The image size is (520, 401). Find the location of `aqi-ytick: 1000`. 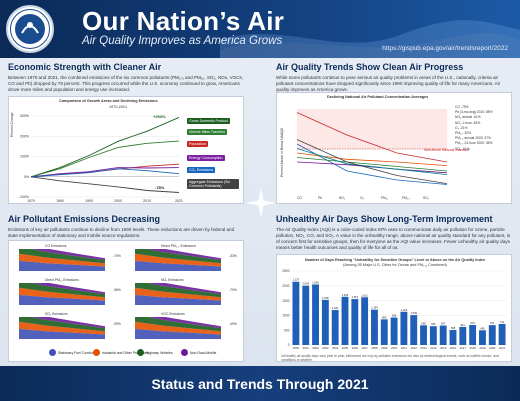

aqi-ytick: 1000 is located at coordinates (285, 316).